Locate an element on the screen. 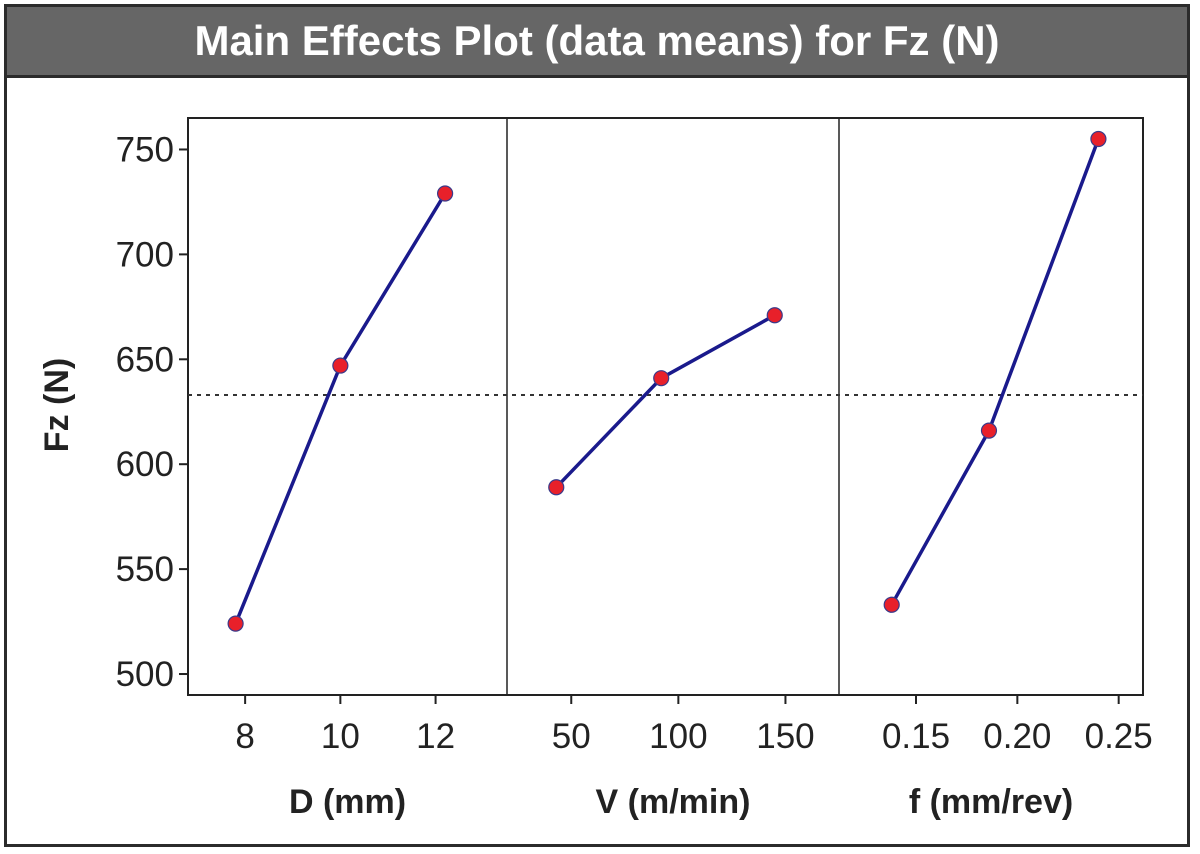  x-tick-label: 0.15 is located at coordinates (916, 736).